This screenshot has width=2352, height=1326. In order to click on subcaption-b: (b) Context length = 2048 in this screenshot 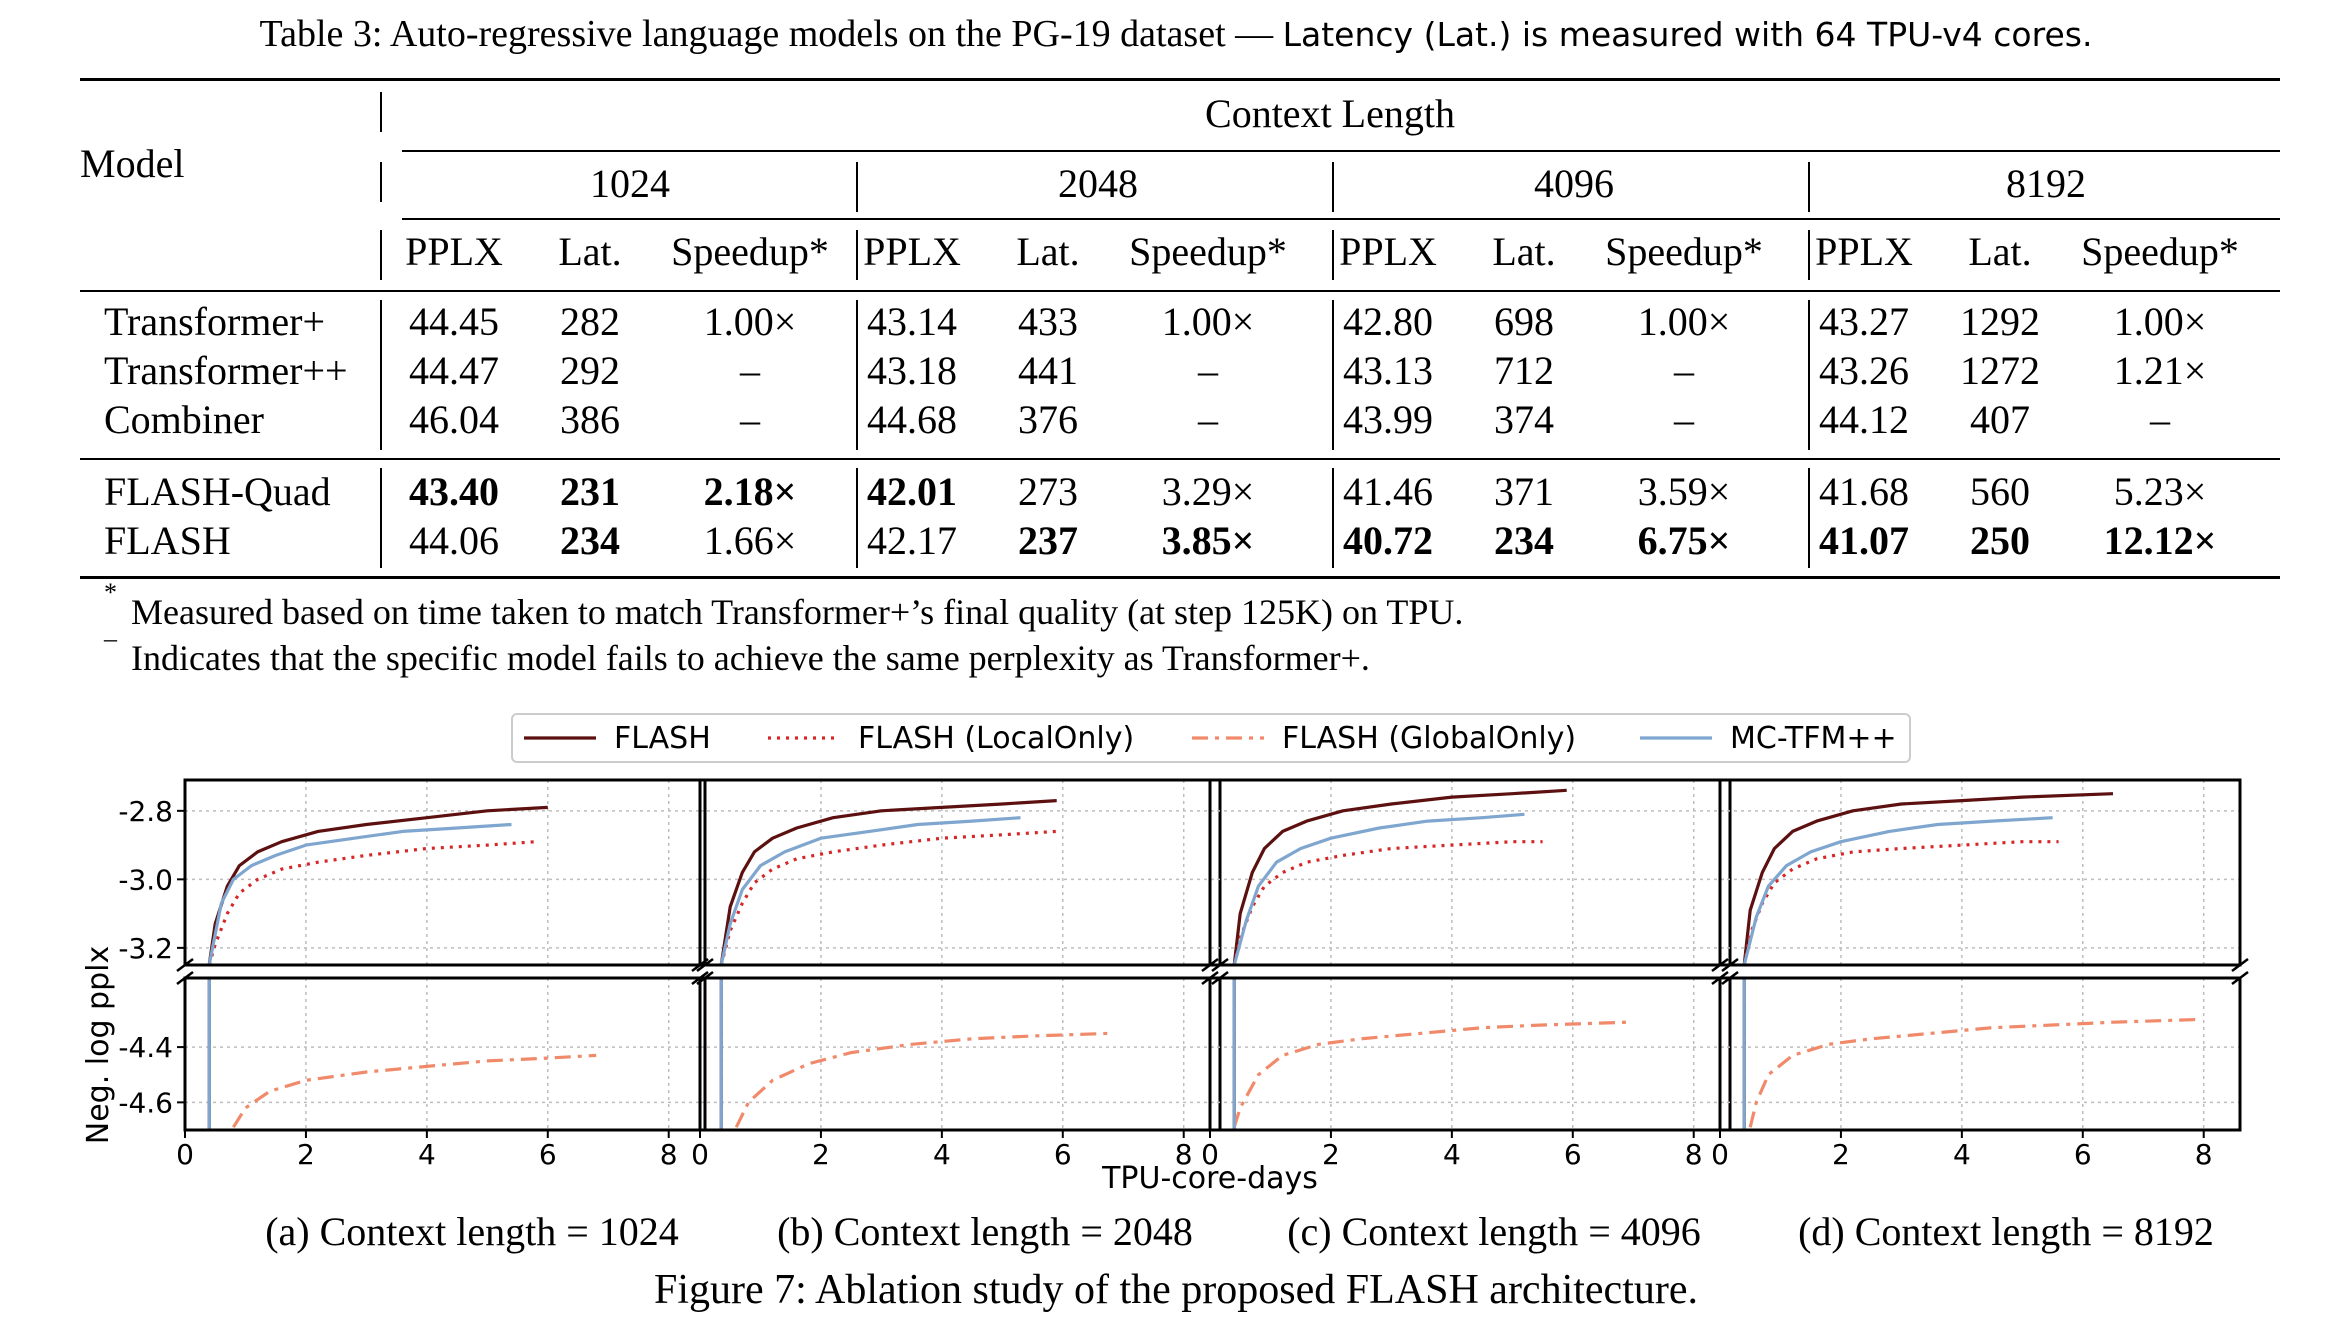, I will do `click(985, 1231)`.